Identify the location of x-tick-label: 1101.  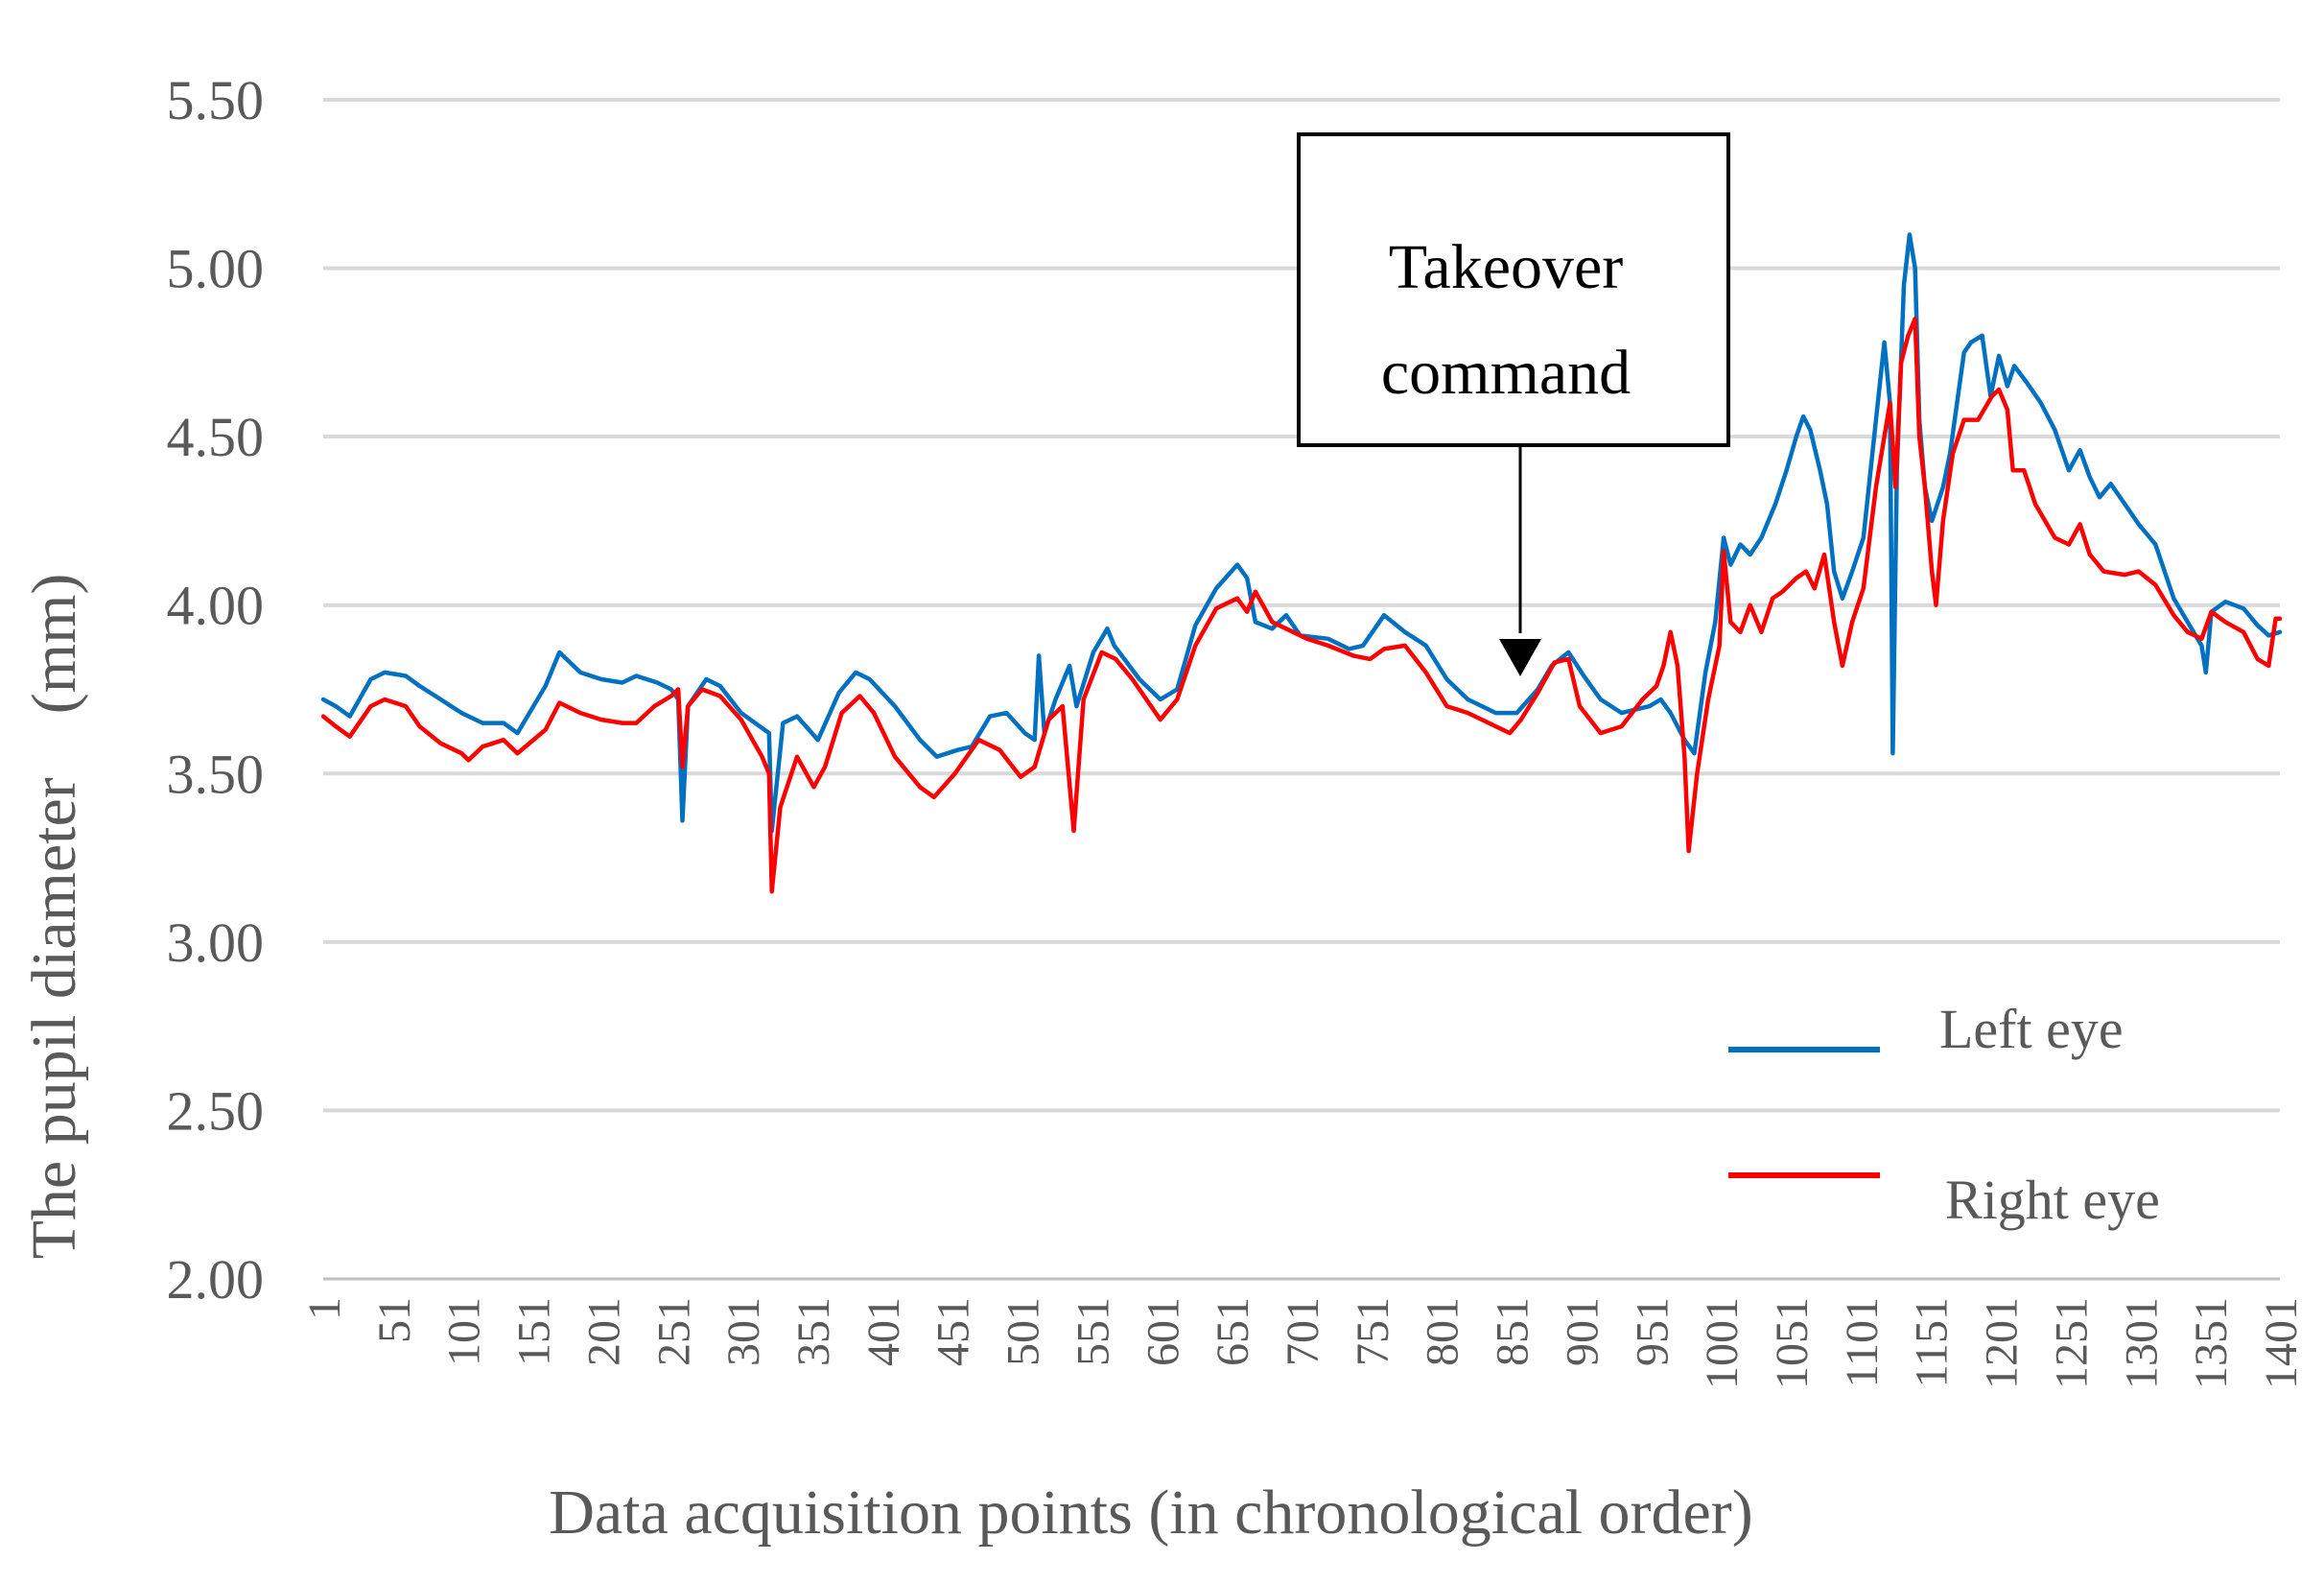
(1862, 1342).